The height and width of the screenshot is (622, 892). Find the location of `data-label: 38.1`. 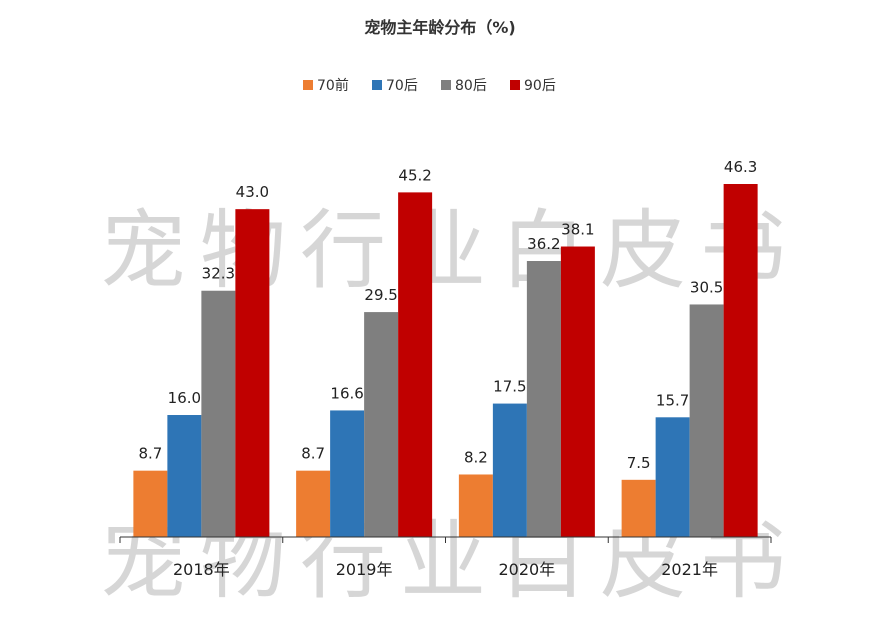

data-label: 38.1 is located at coordinates (577, 230).